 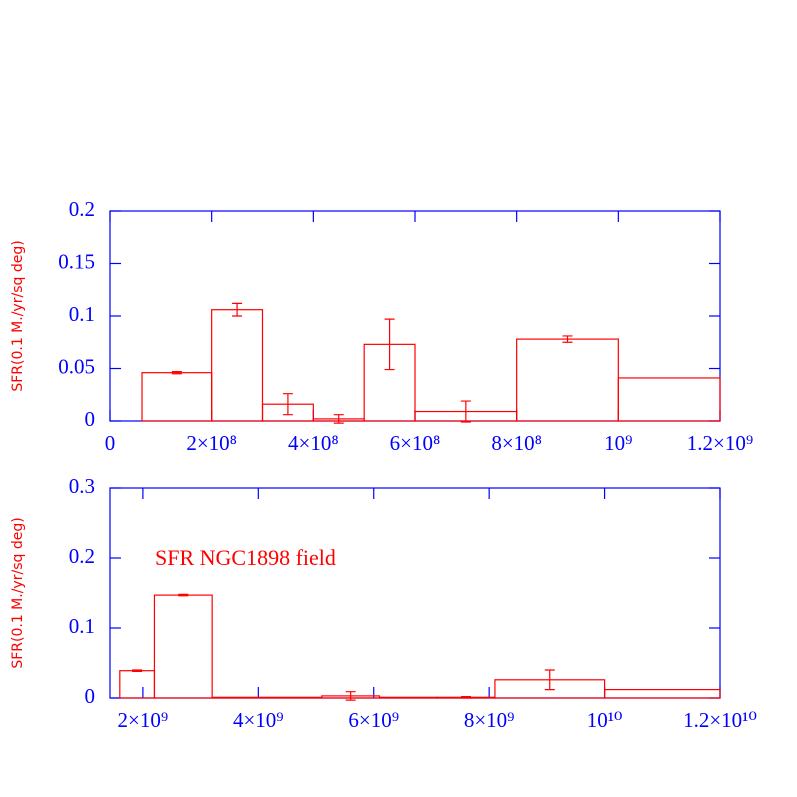 What do you see at coordinates (720, 720) in the screenshot?
I see `x-tick-label: 1.2×10¹⁰` at bounding box center [720, 720].